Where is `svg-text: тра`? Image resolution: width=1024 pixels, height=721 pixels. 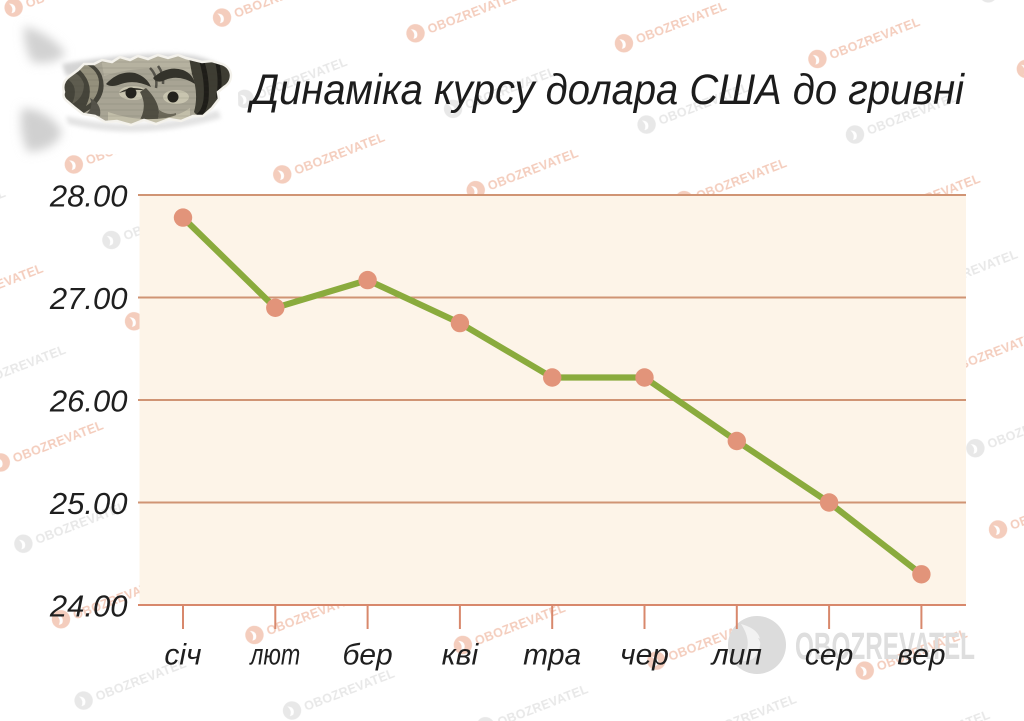
svg-text: тра is located at coordinates (552, 655).